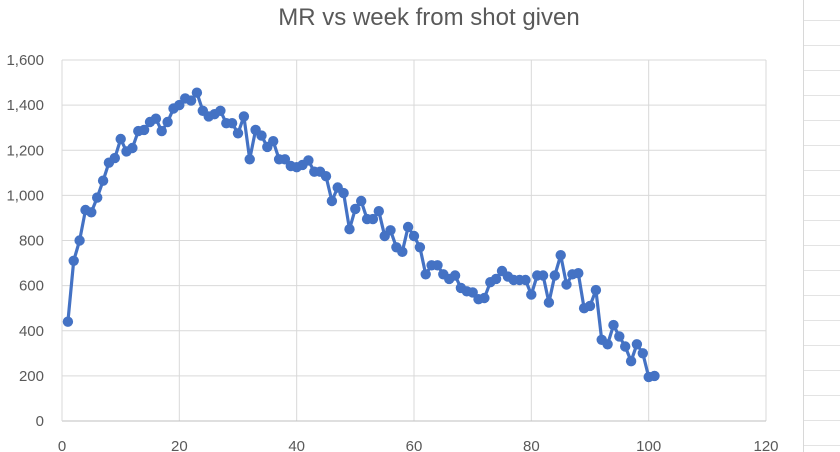 The image size is (840, 452). What do you see at coordinates (25, 195) in the screenshot?
I see `y-tick-label: 1,000` at bounding box center [25, 195].